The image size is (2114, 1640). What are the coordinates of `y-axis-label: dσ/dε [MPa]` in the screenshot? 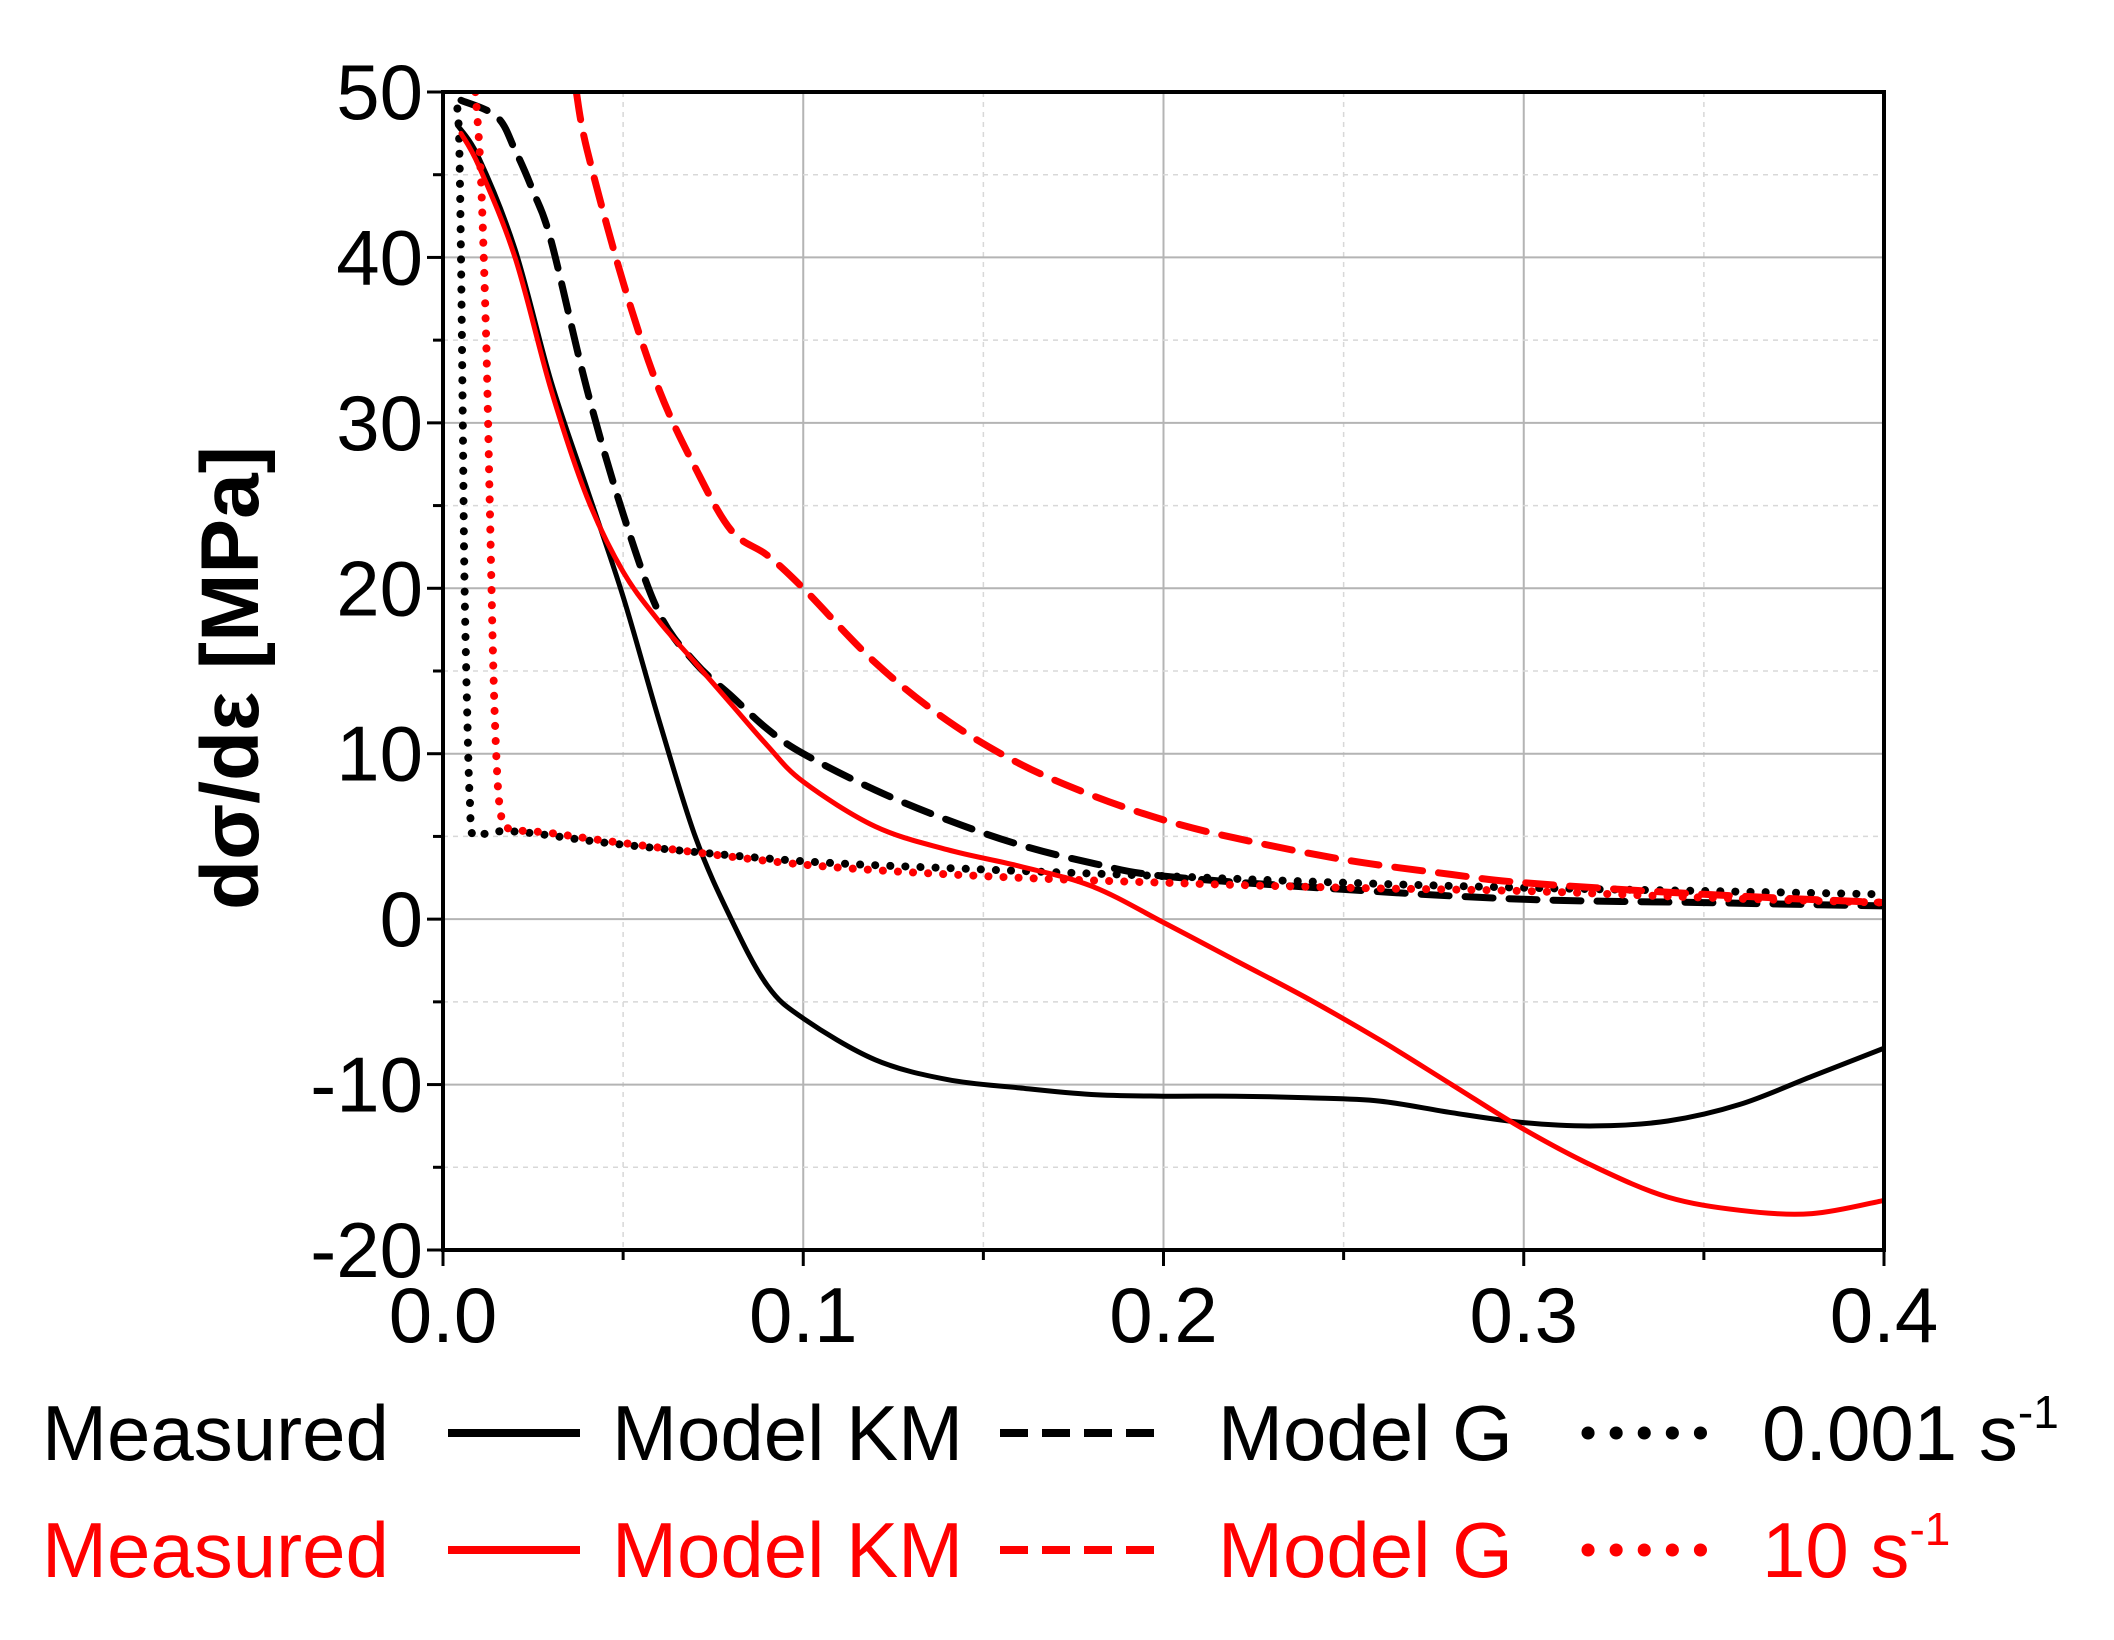 It's located at (230, 678).